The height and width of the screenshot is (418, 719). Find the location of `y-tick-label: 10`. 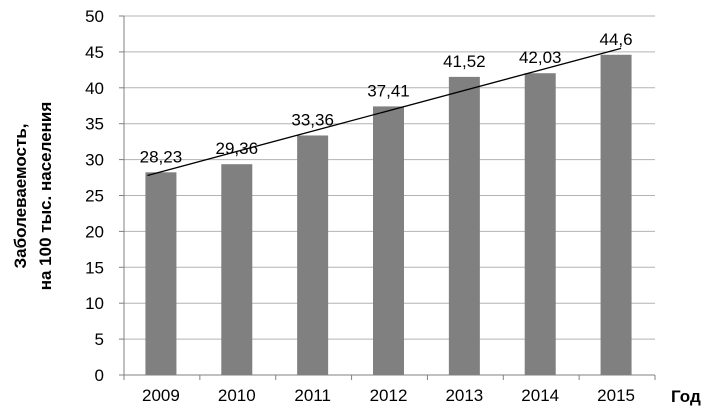

y-tick-label: 10 is located at coordinates (94, 303).